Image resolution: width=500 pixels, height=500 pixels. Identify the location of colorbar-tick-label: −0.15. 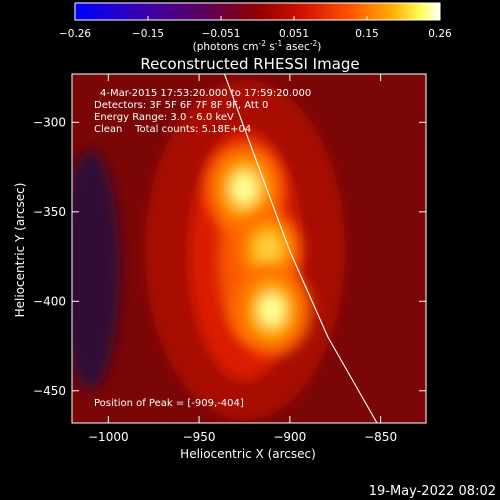
(148, 34).